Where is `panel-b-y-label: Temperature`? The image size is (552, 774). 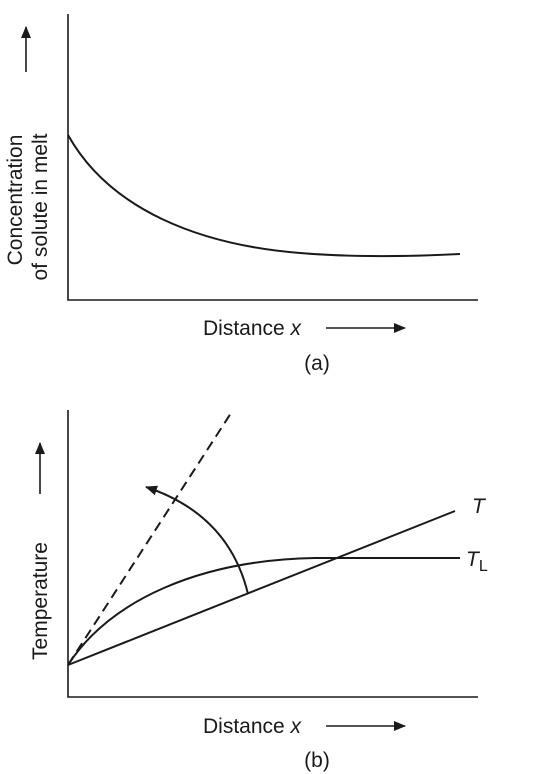 panel-b-y-label: Temperature is located at coordinates (40, 601).